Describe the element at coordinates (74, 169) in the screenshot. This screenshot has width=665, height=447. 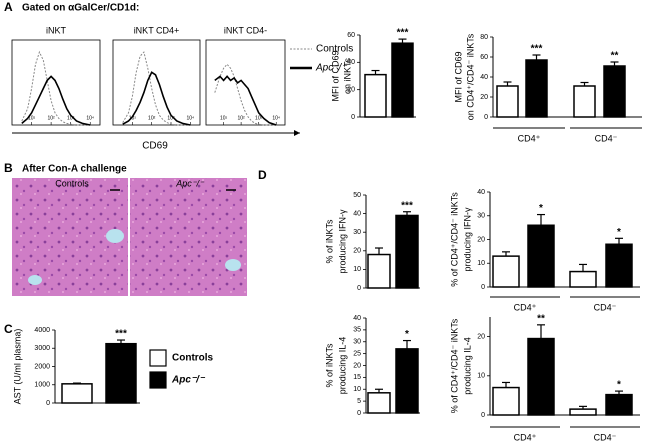
I see `panel-heading: After Con-A challenge` at that location.